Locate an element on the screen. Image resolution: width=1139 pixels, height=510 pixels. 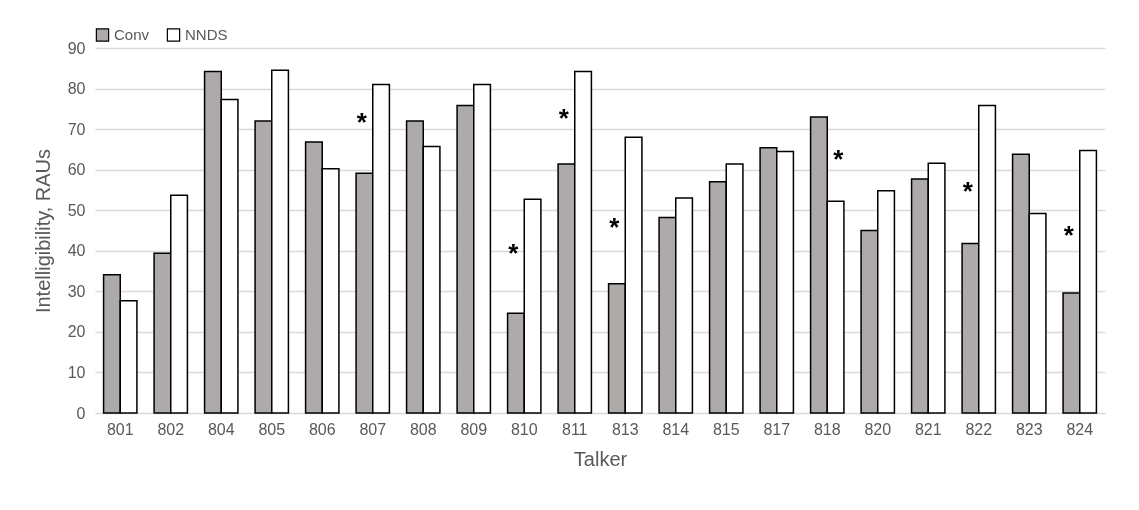
y-tick-label: 90 is located at coordinates (76, 48).